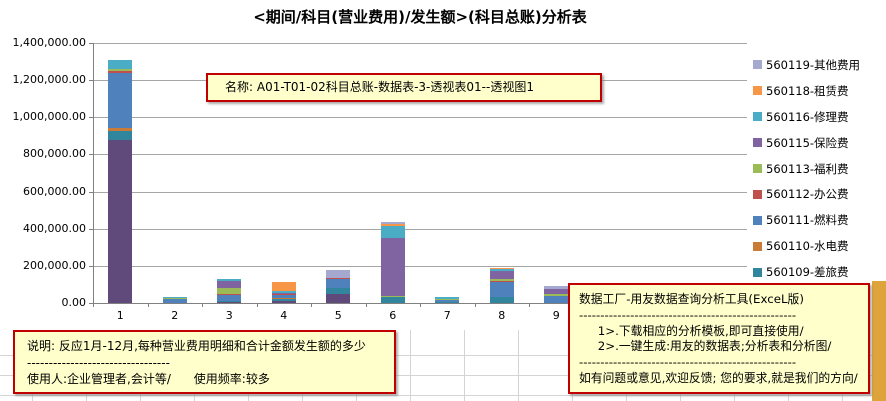 The height and width of the screenshot is (401, 886). Describe the element at coordinates (392, 231) in the screenshot. I see `bar-segment-560116-cat6` at that location.